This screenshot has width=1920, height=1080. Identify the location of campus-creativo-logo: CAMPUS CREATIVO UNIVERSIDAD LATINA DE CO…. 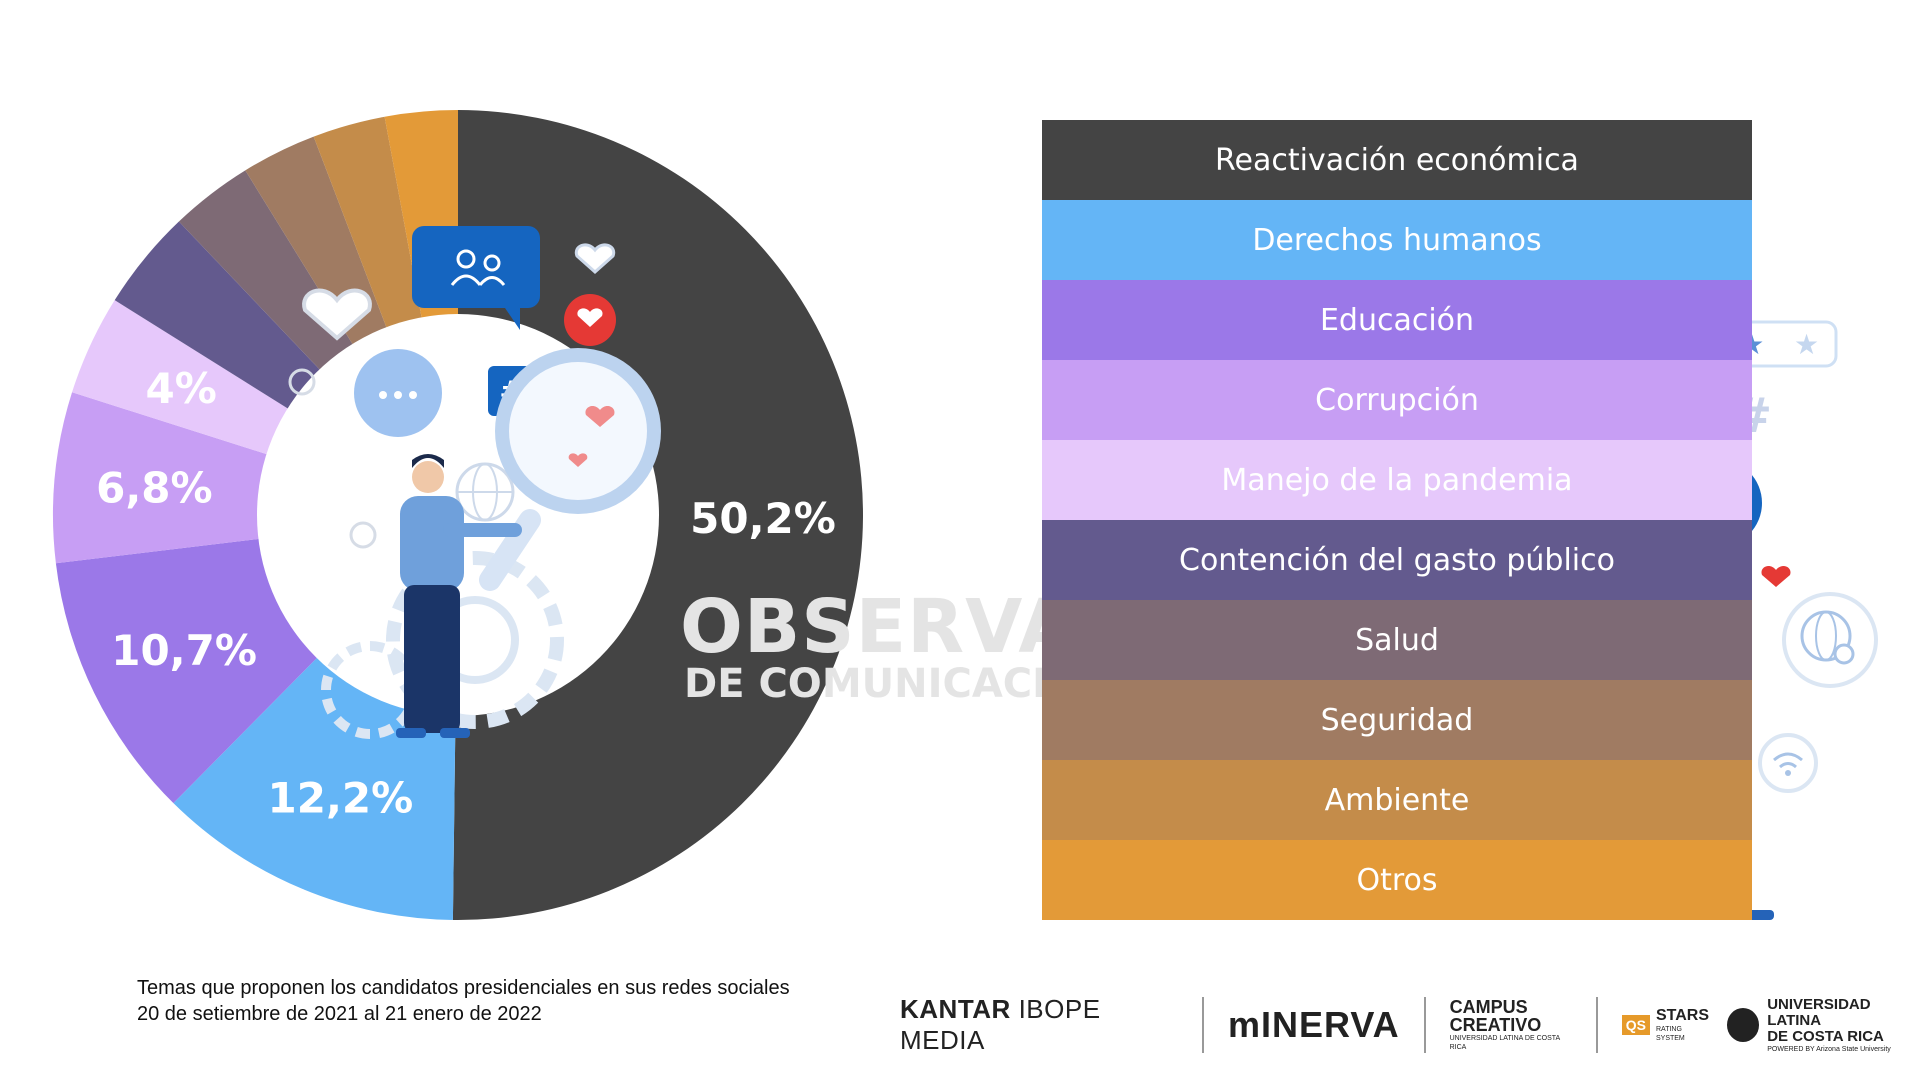
(1504, 1024).